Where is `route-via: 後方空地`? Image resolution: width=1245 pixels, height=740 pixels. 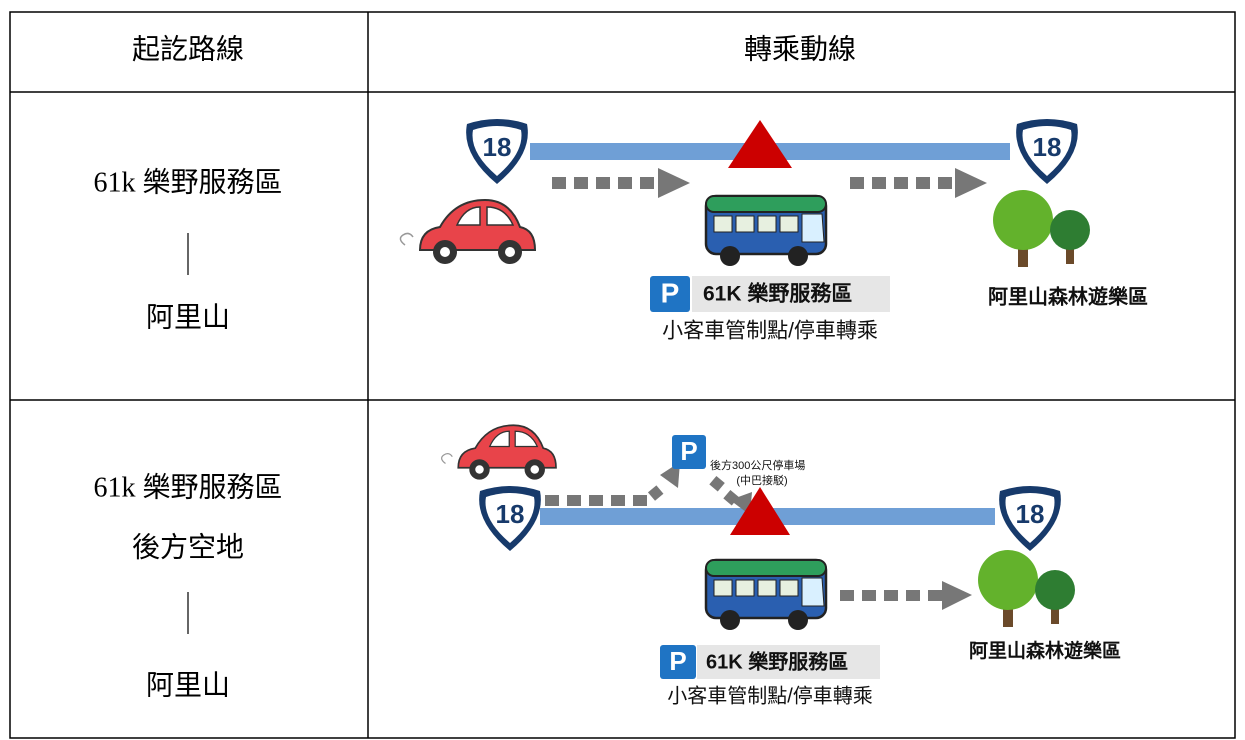 route-via: 後方空地 is located at coordinates (188, 547).